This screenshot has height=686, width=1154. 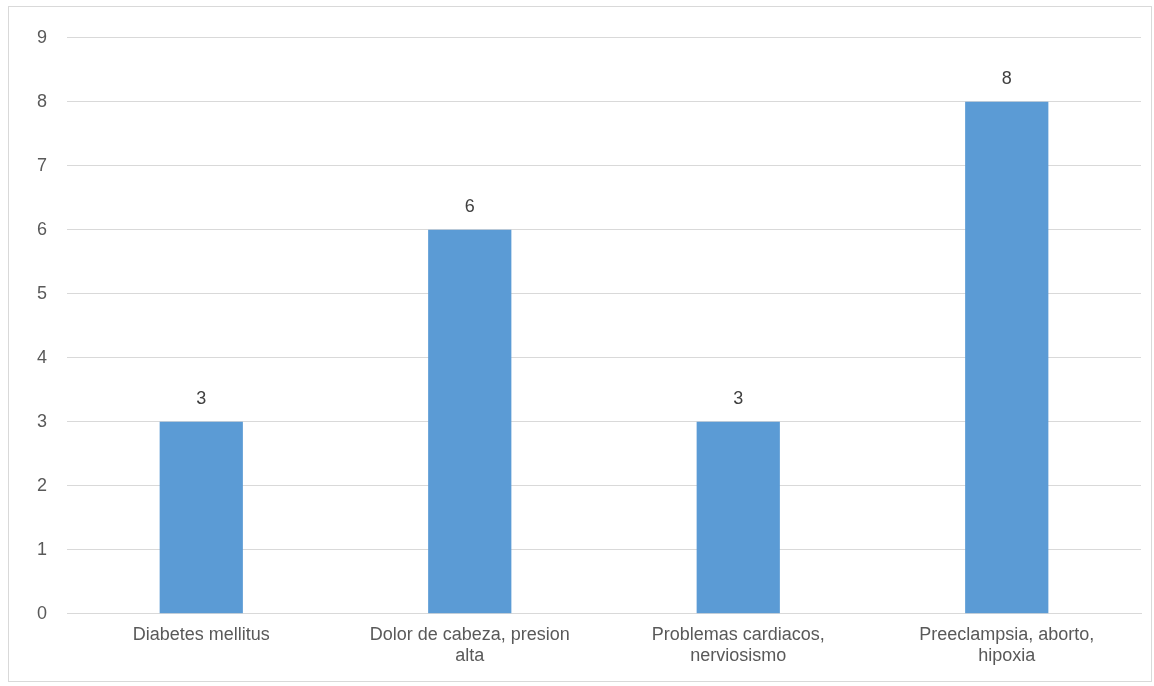 What do you see at coordinates (42, 100) in the screenshot?
I see `y-tick-label: 8` at bounding box center [42, 100].